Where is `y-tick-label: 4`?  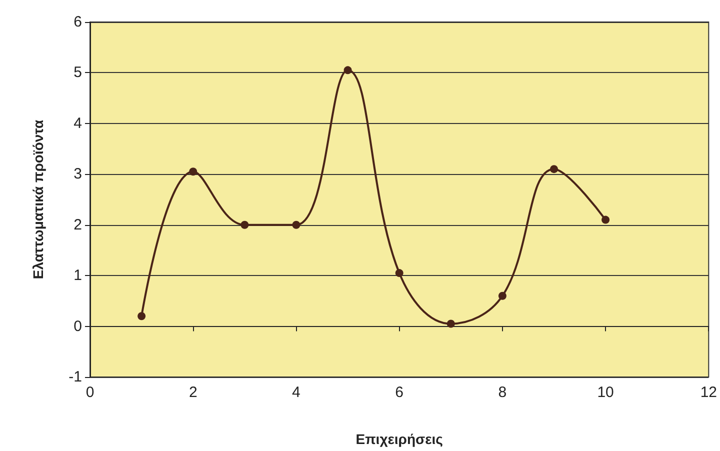 y-tick-label: 4 is located at coordinates (78, 123).